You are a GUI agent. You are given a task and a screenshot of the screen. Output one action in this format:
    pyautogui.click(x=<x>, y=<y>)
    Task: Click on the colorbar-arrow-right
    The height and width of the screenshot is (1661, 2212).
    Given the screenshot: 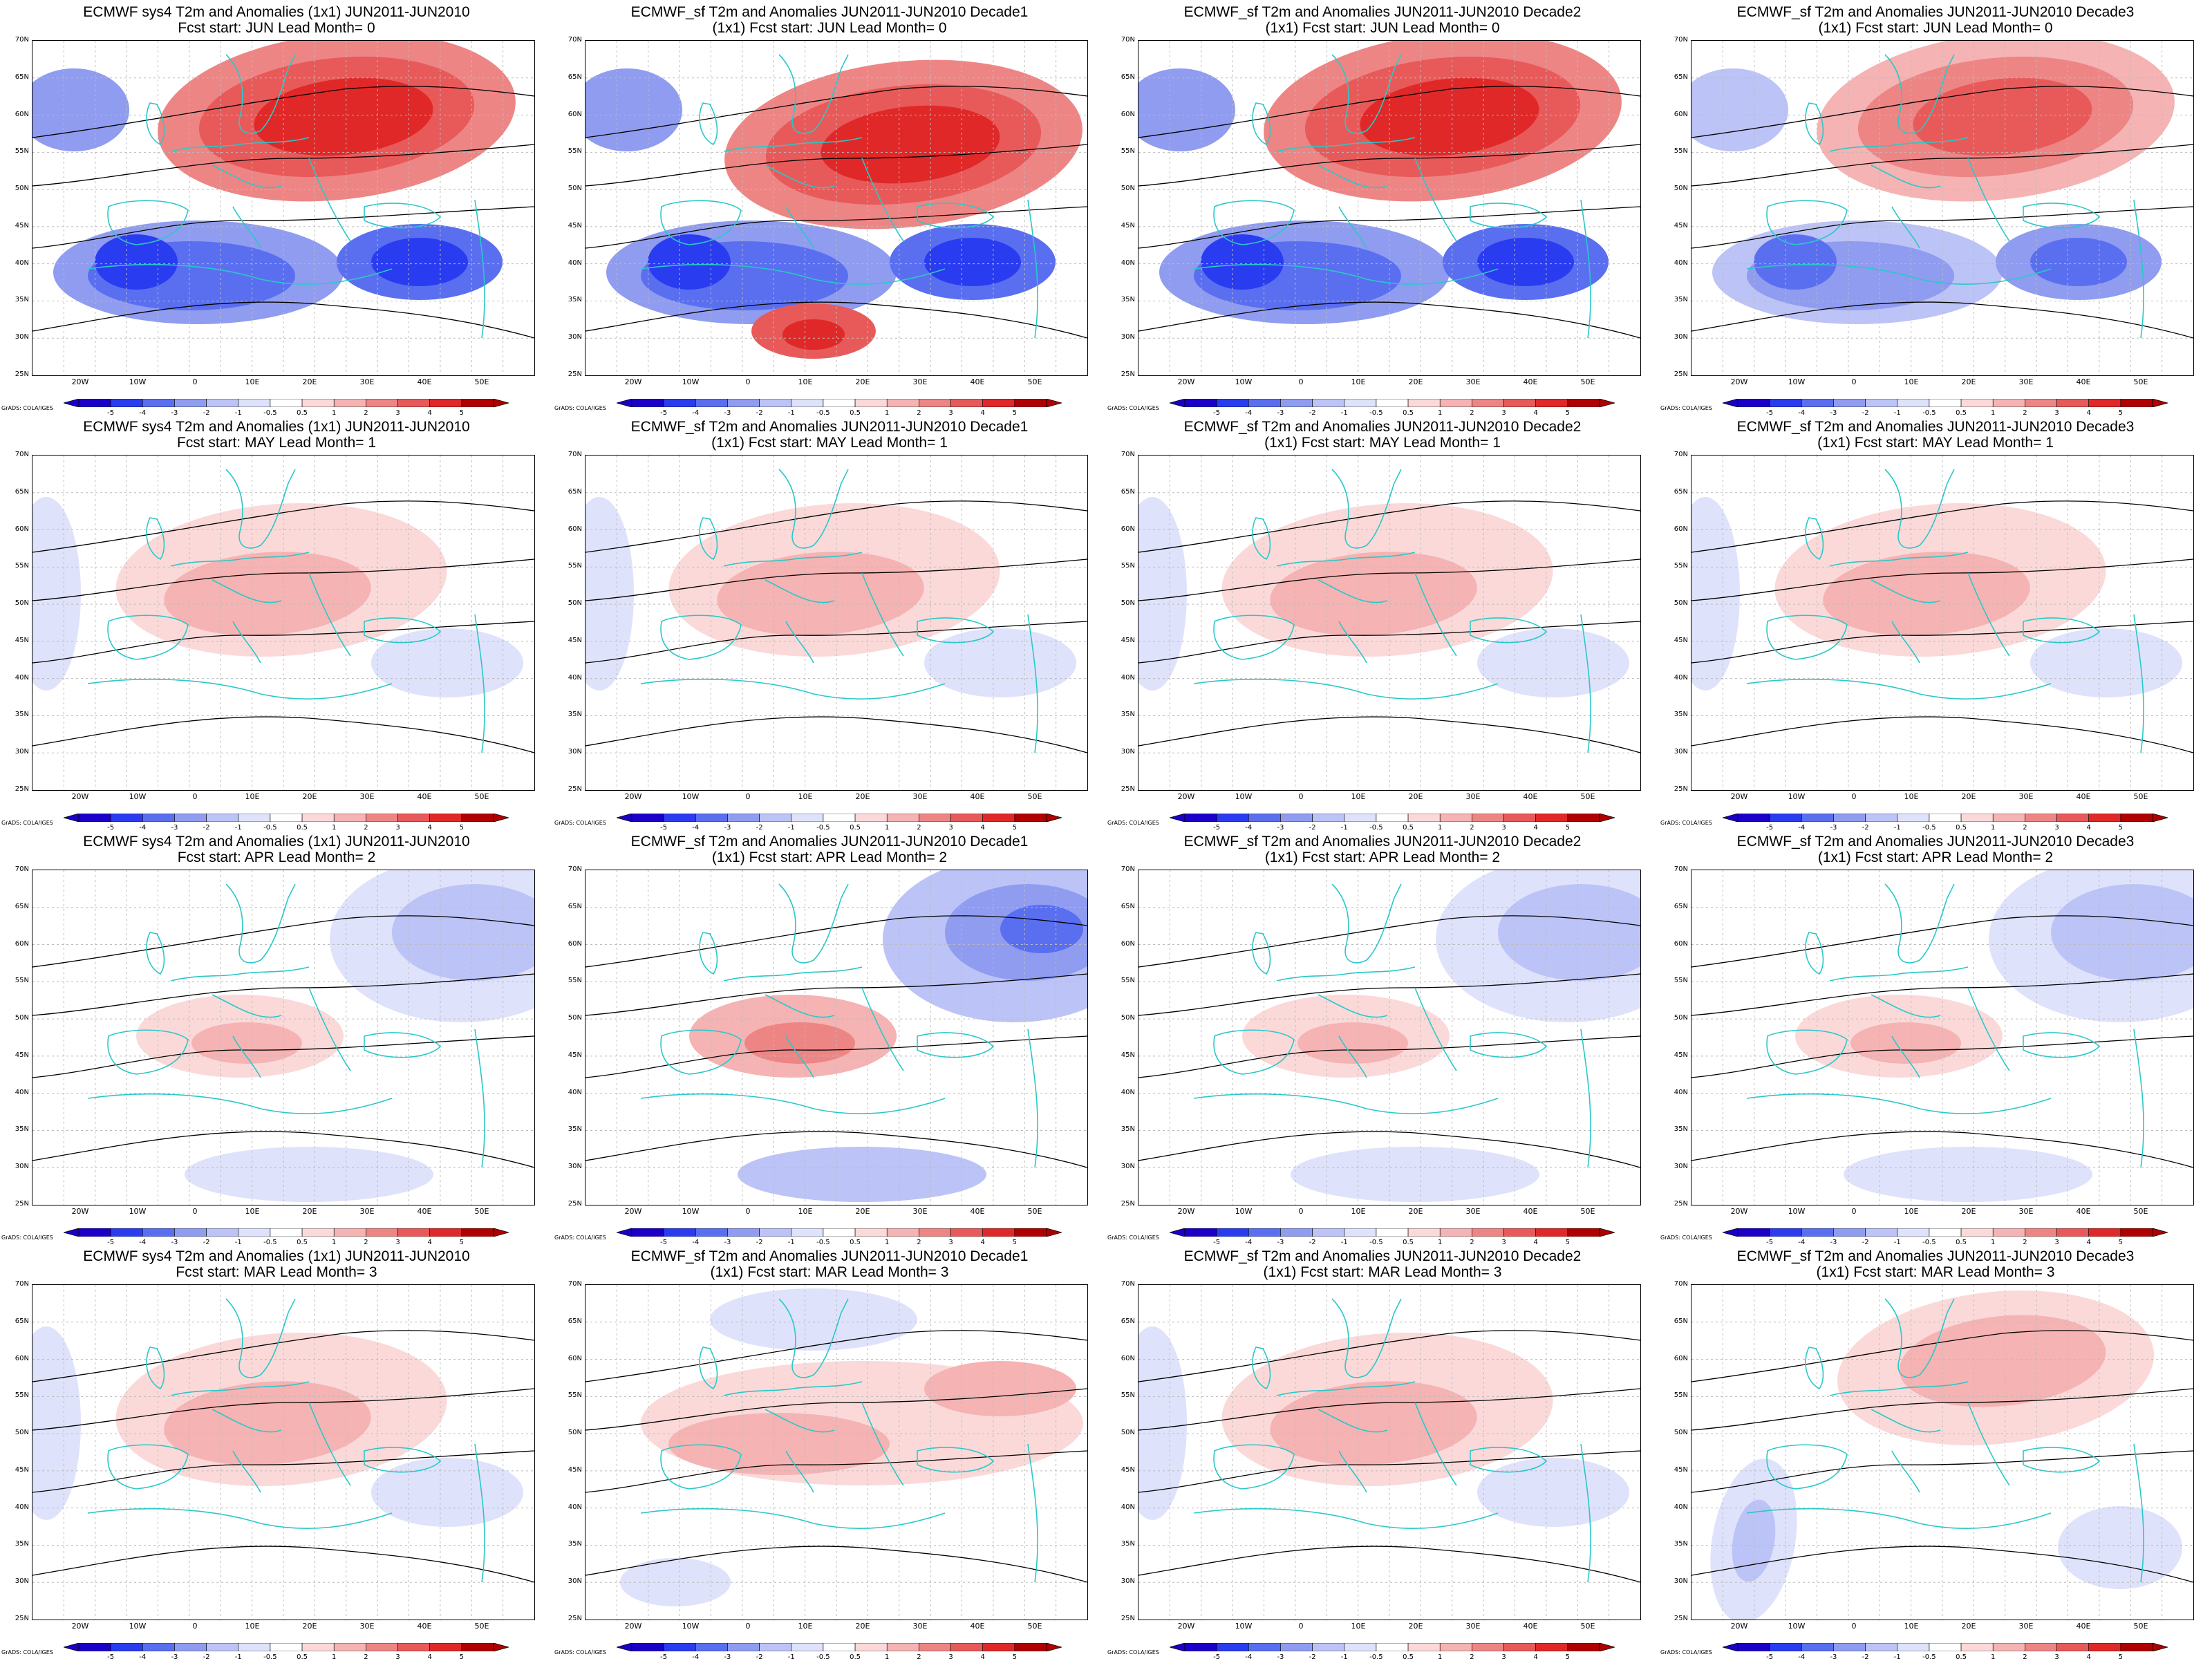 What is the action you would take?
    pyautogui.click(x=2160, y=1232)
    